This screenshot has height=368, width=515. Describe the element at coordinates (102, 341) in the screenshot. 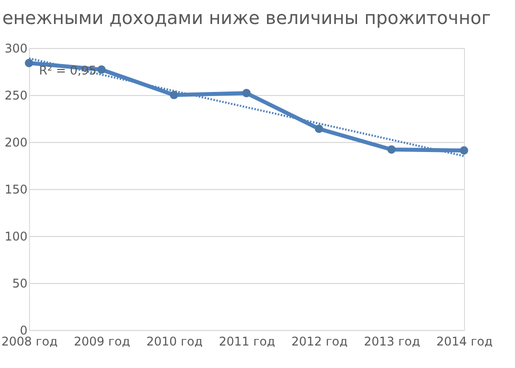

I see `x-tick-label: 2009 год` at that location.